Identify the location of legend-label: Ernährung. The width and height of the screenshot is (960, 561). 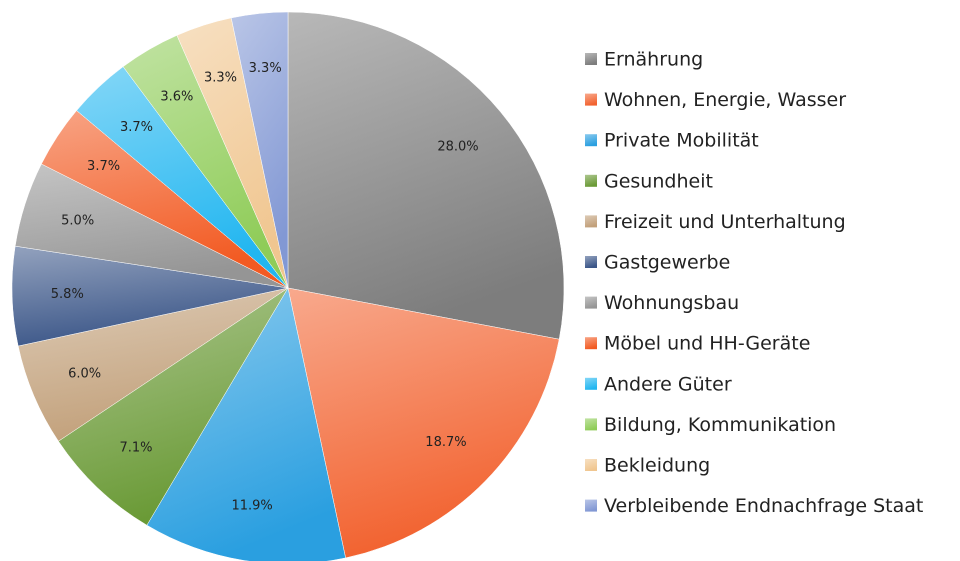
(653, 60).